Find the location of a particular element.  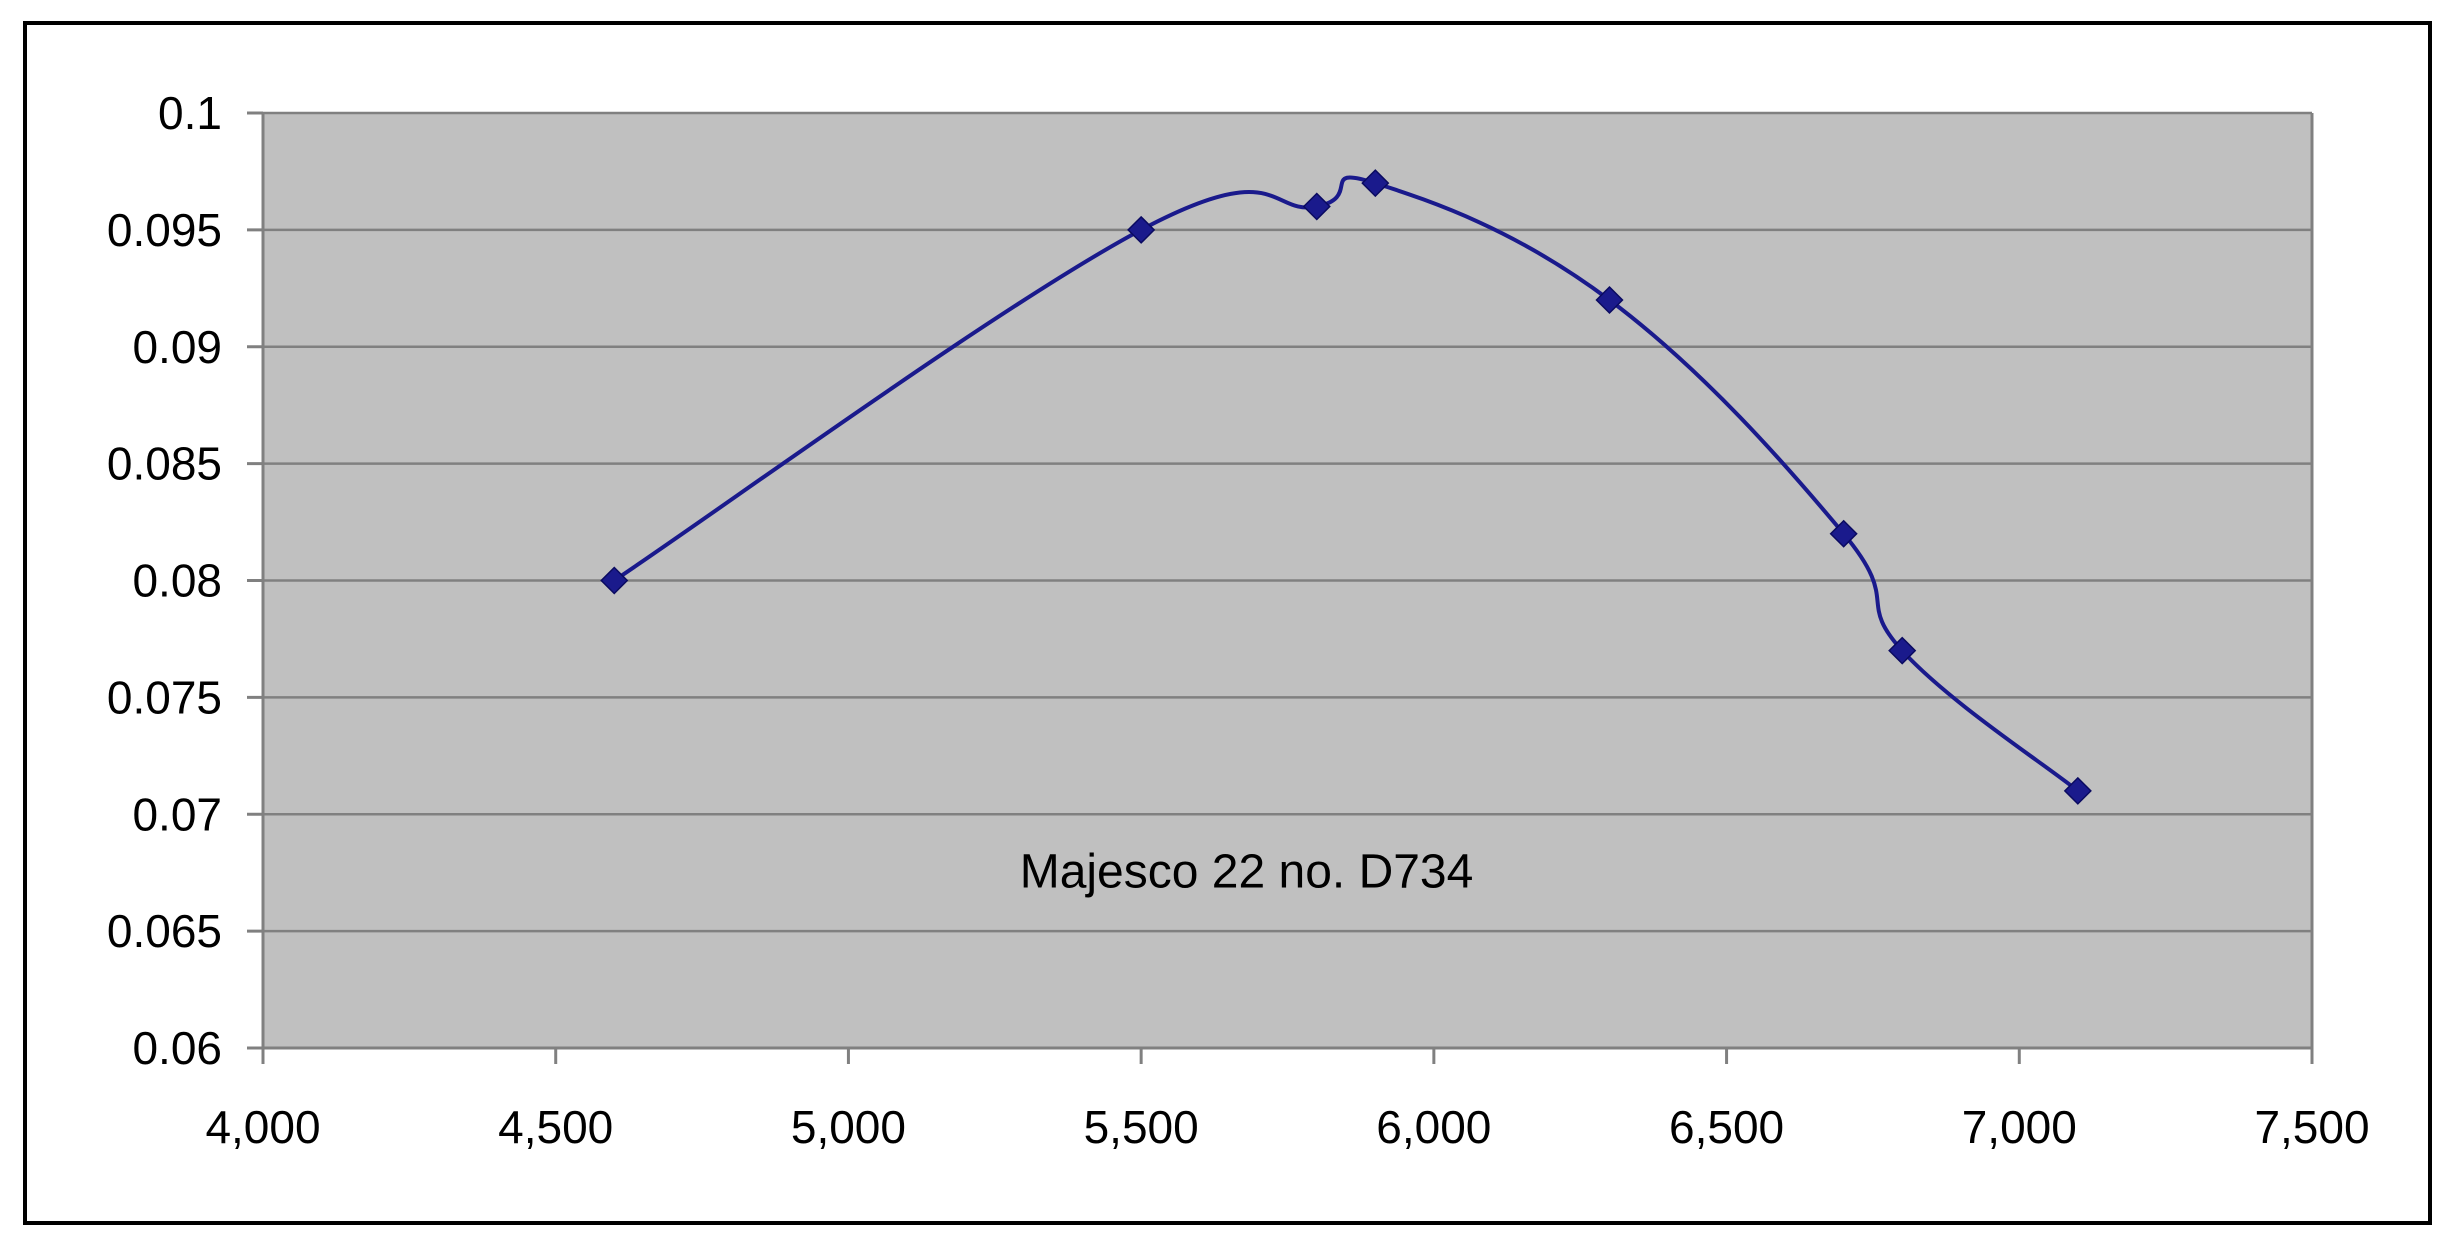

x-tick-label: 6,500 is located at coordinates (1726, 1127).